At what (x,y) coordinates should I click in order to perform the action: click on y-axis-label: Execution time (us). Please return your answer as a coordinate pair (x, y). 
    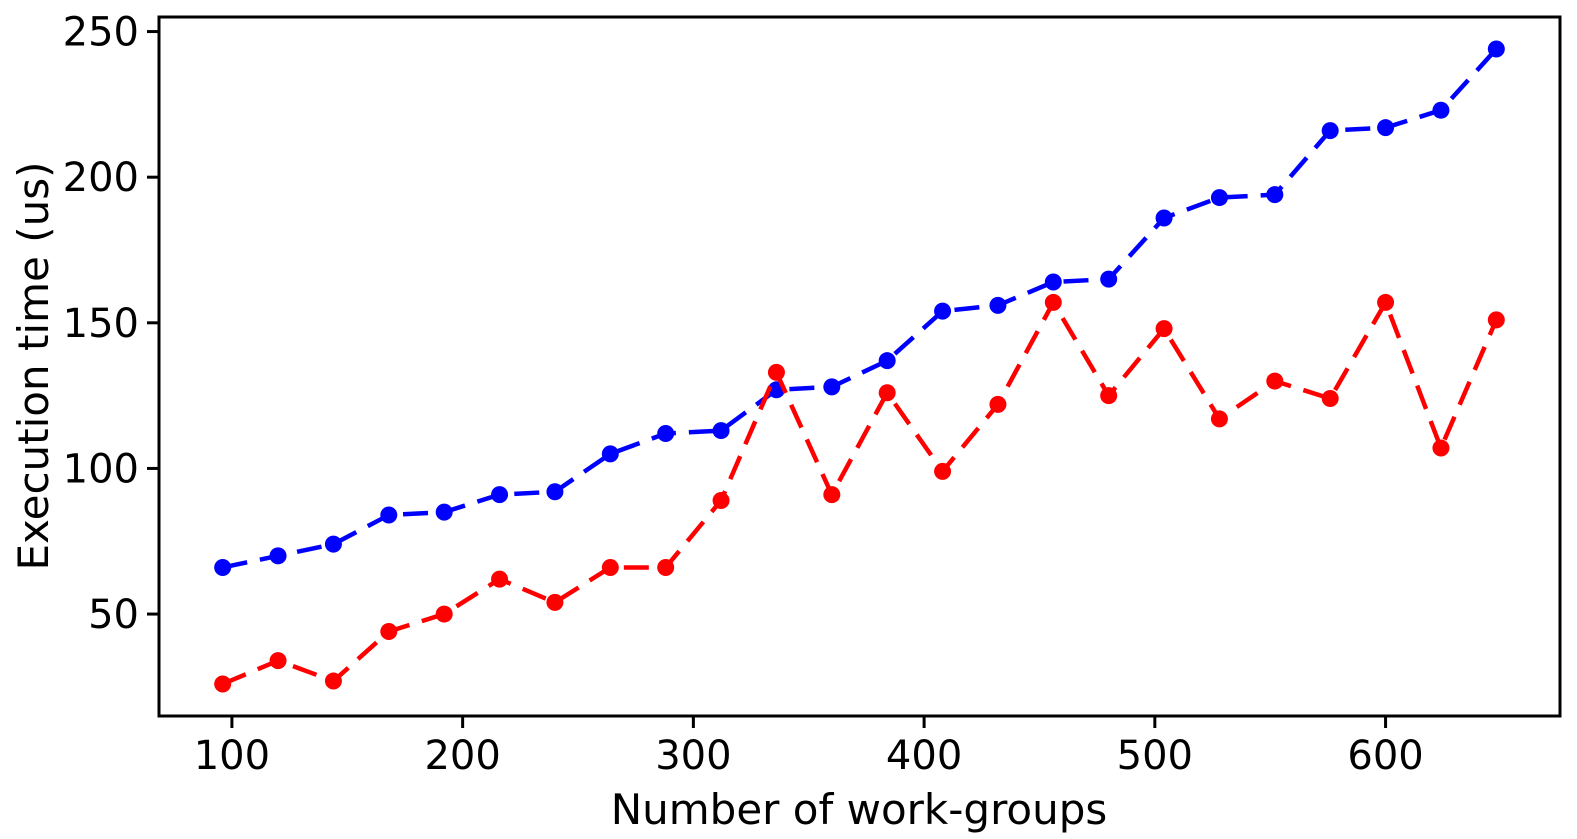
    Looking at the image, I should click on (33, 366).